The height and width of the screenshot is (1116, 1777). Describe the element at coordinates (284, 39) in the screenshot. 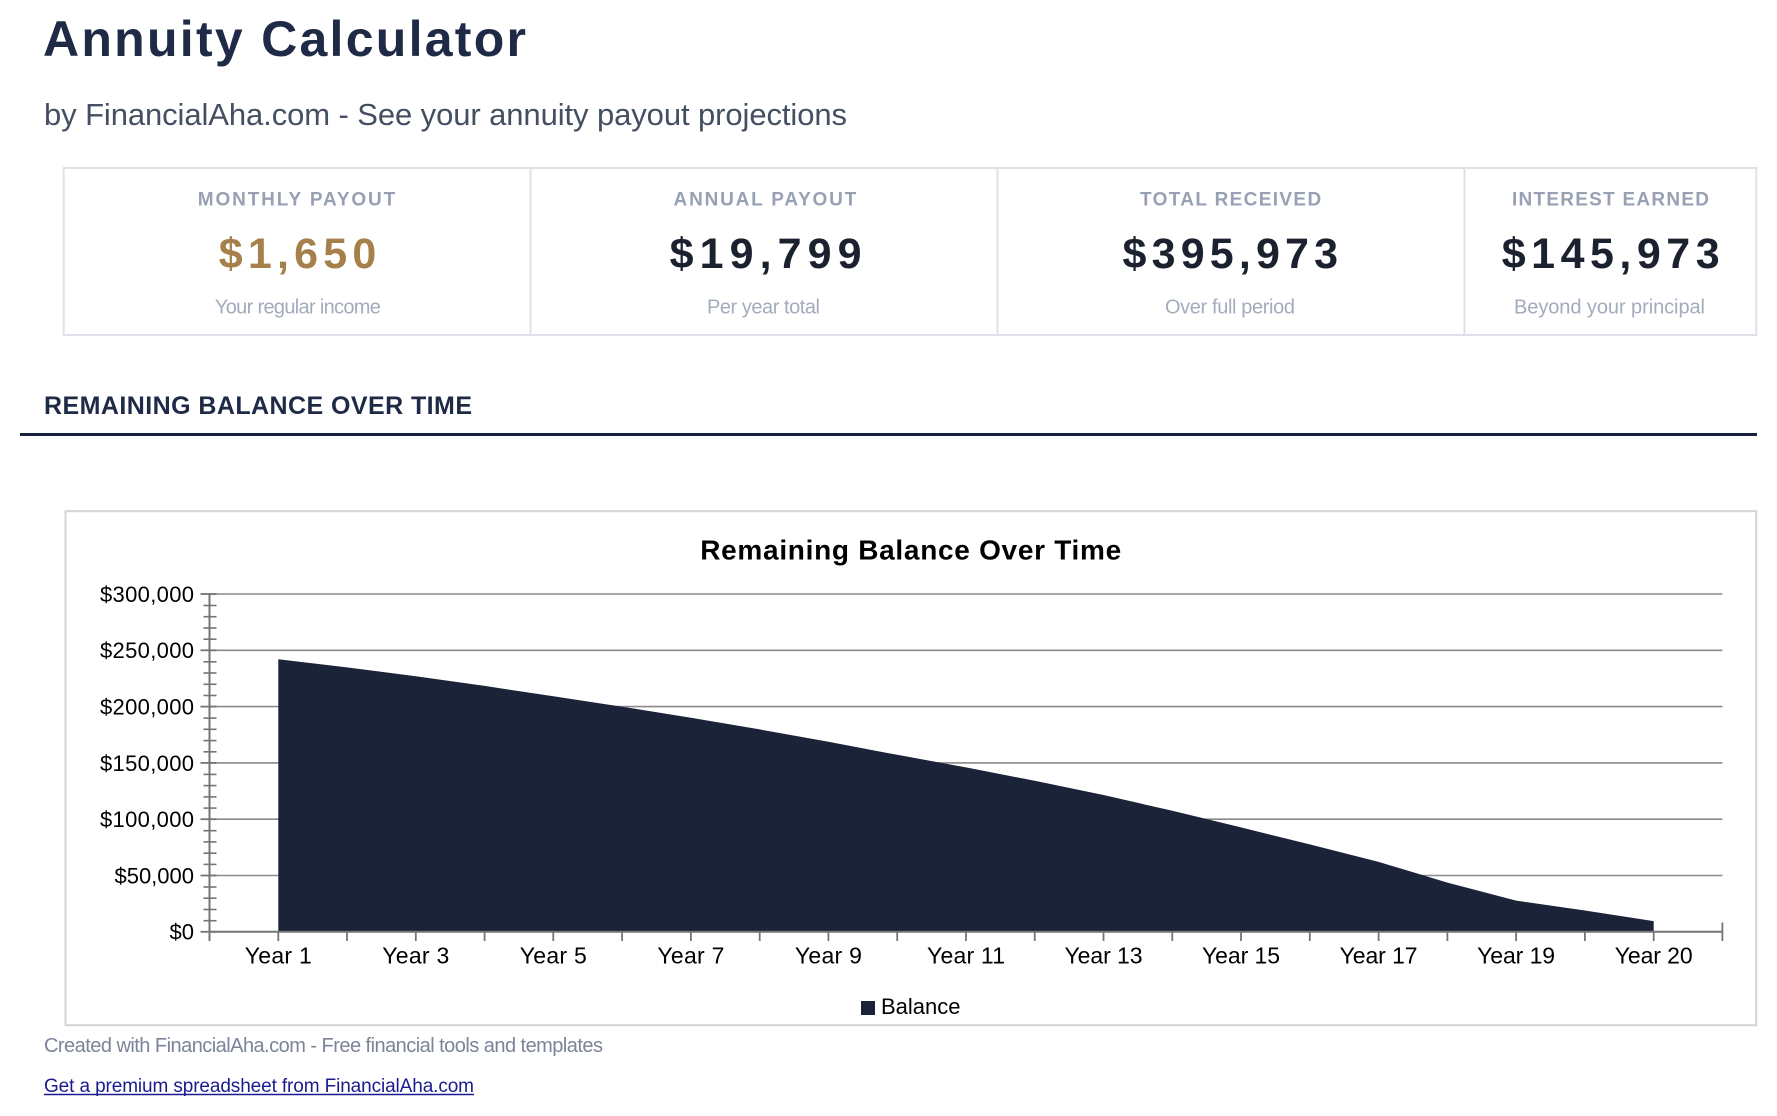

I see `svg-text: Annuity Calculator` at that location.